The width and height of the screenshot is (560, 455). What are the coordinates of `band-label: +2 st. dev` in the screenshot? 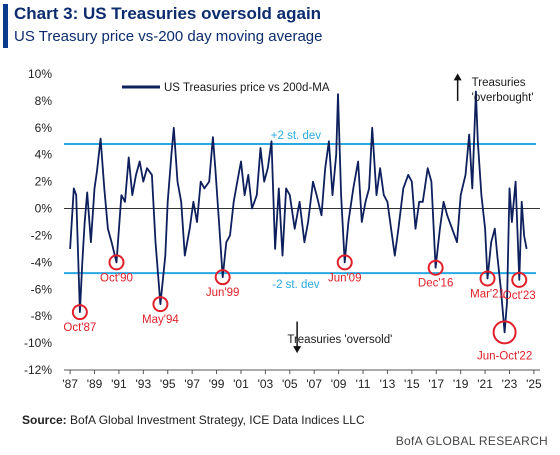 It's located at (296, 136).